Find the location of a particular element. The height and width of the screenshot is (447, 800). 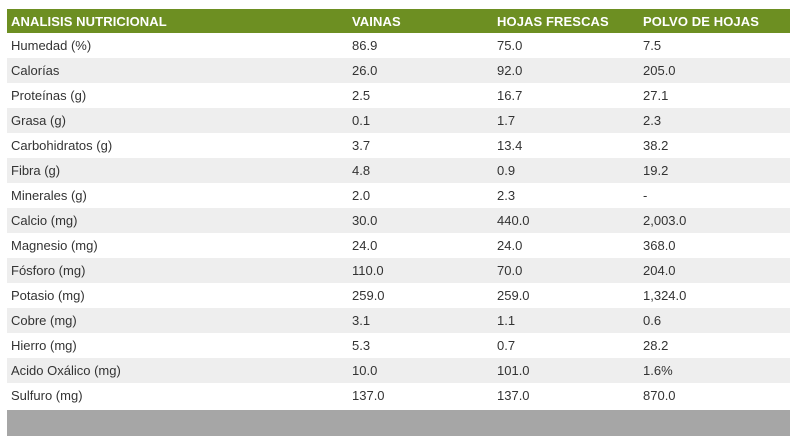

cell-hojas-frescas: 24.0 is located at coordinates (566, 245).